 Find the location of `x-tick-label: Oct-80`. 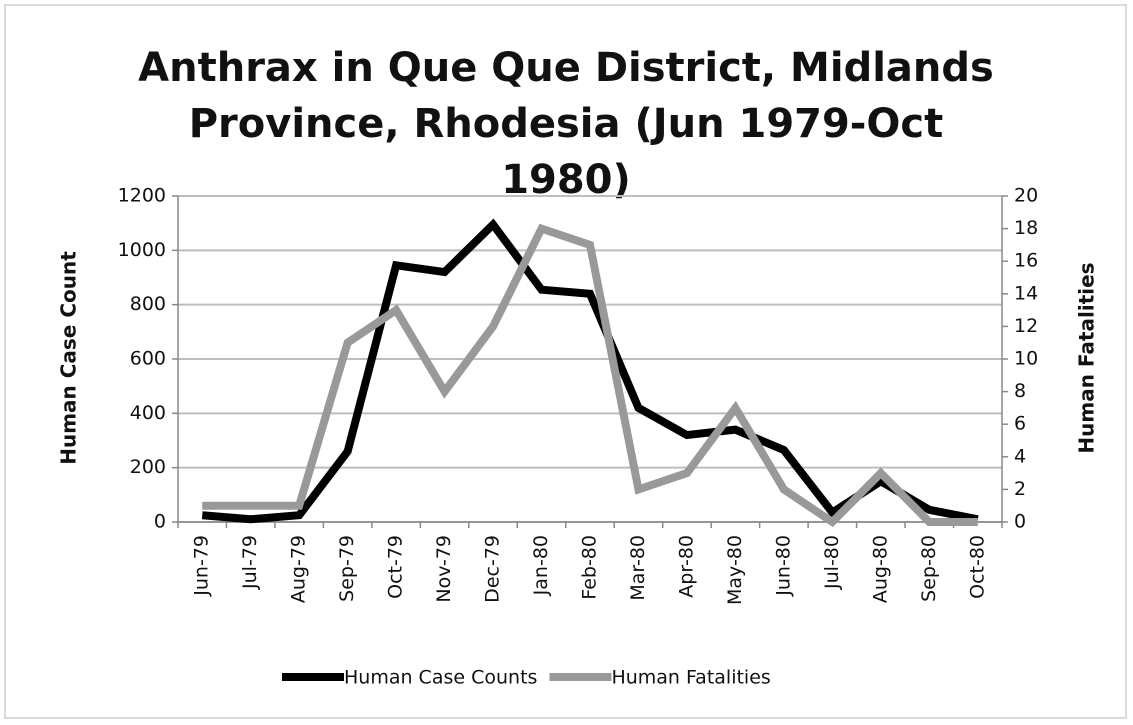

x-tick-label: Oct-80 is located at coordinates (977, 567).